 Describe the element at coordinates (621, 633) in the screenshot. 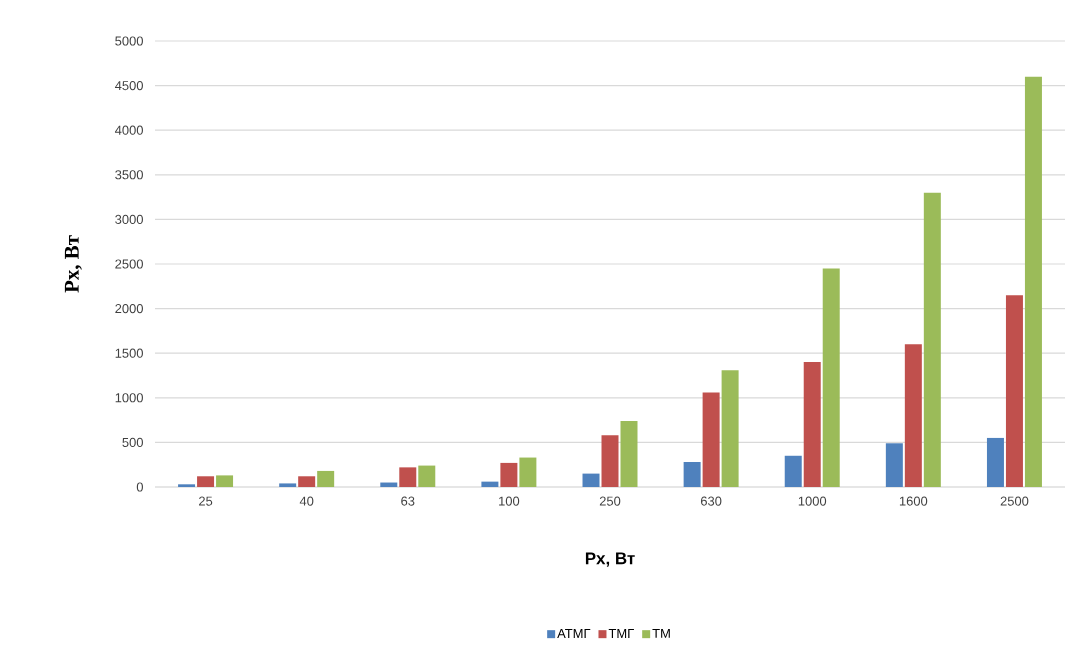

I see `legend-label: ТМГ` at that location.